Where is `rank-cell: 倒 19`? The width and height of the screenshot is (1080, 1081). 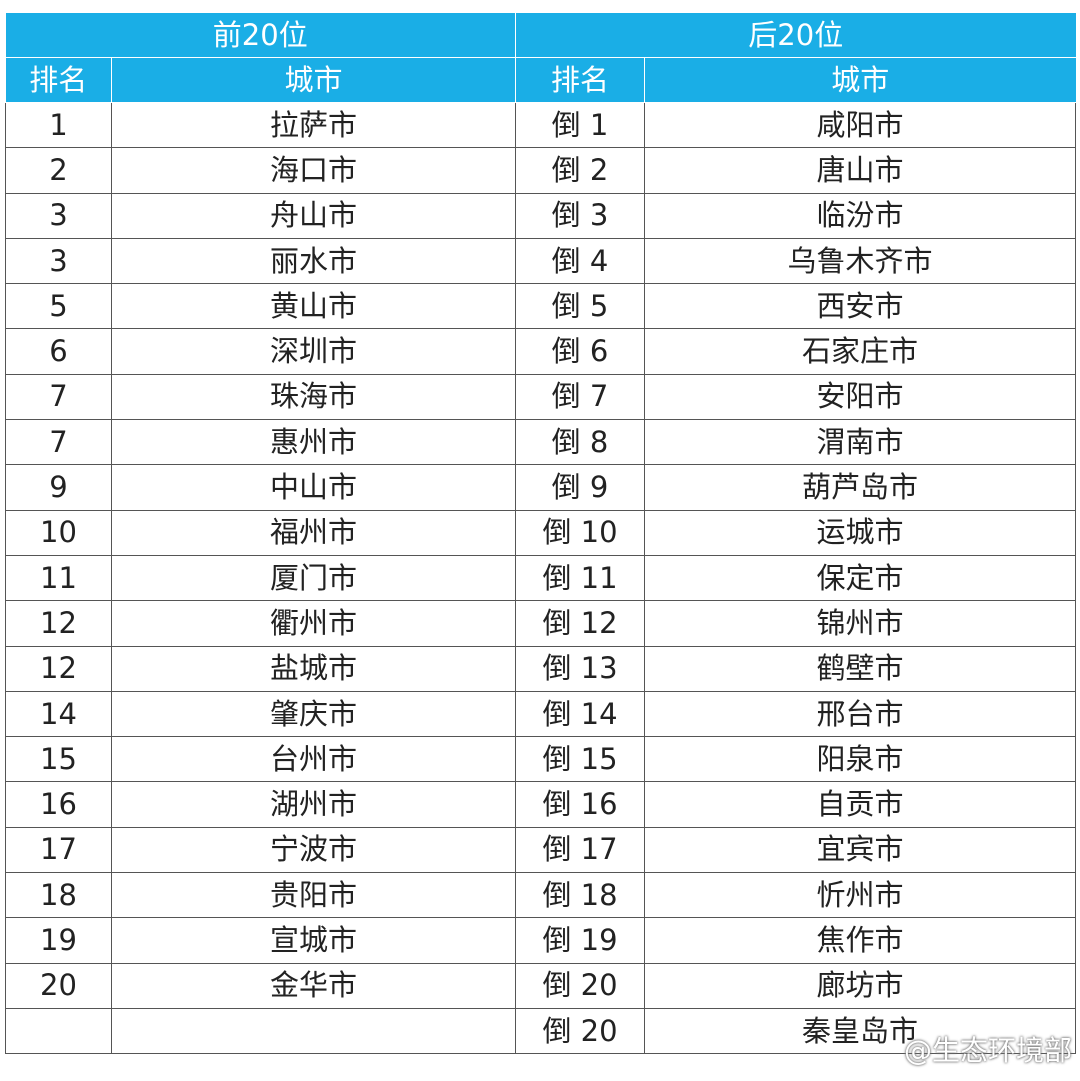 rank-cell: 倒 19 is located at coordinates (580, 940).